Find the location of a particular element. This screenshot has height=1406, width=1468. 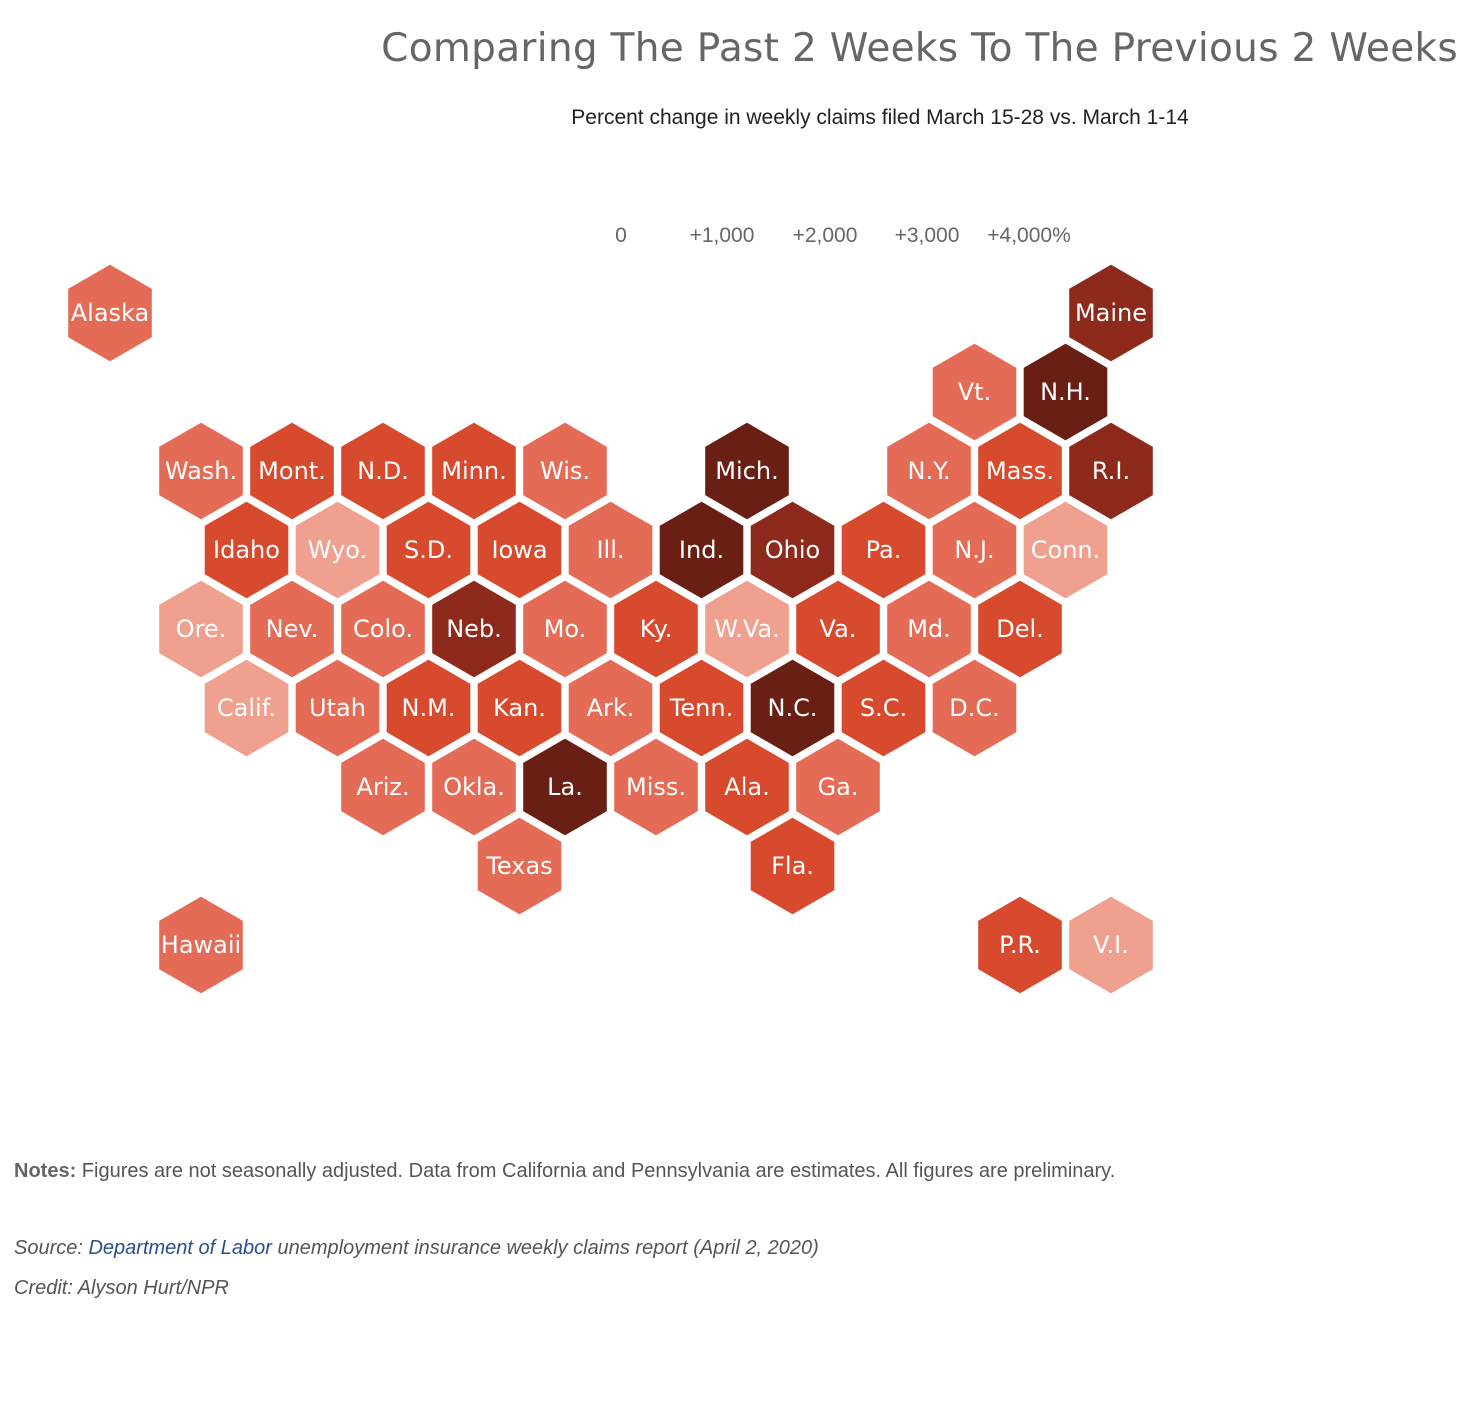

state-hex: Okla. is located at coordinates (474, 787).